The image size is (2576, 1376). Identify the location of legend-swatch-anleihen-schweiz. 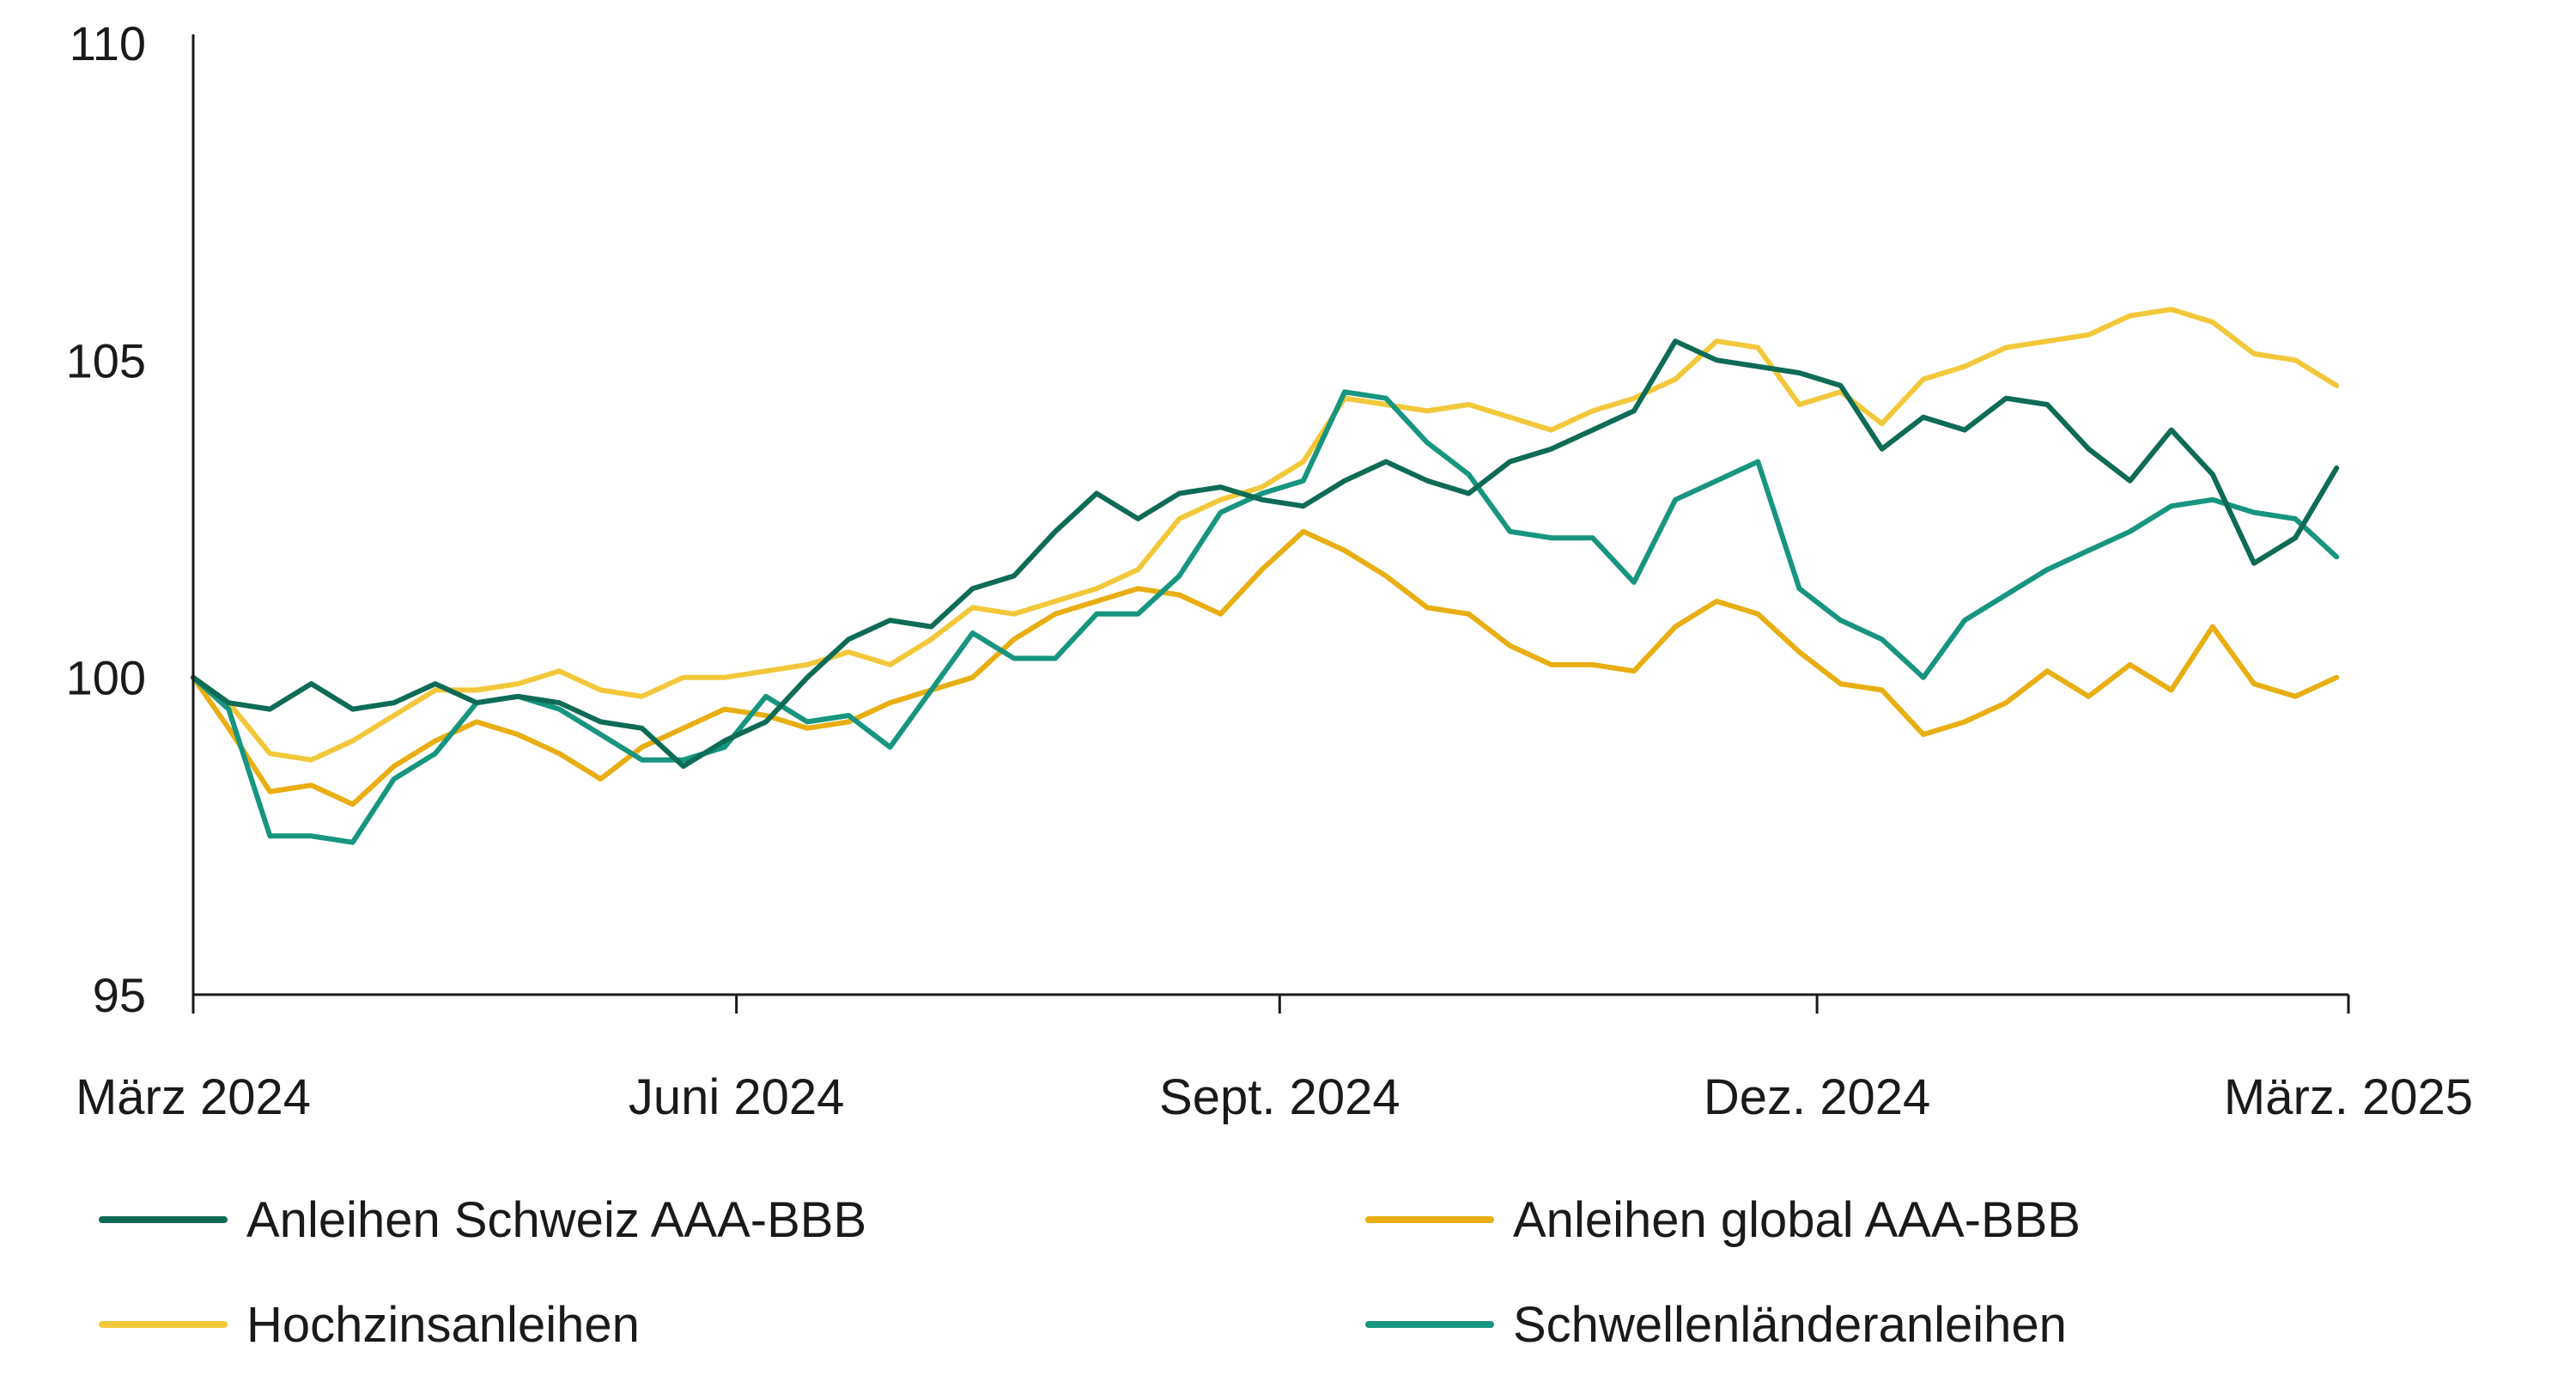
(164, 1219).